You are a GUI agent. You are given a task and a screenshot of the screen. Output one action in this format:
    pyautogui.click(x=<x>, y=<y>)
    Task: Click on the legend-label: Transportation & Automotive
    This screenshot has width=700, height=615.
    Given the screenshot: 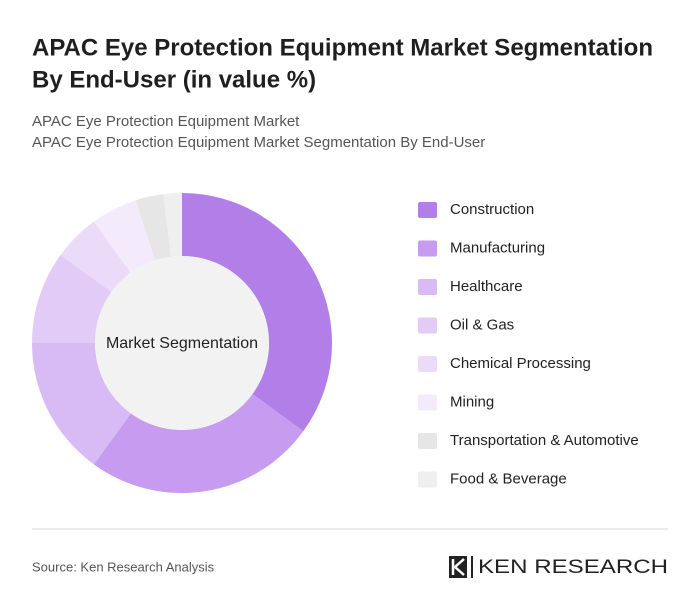 What is the action you would take?
    pyautogui.click(x=544, y=440)
    